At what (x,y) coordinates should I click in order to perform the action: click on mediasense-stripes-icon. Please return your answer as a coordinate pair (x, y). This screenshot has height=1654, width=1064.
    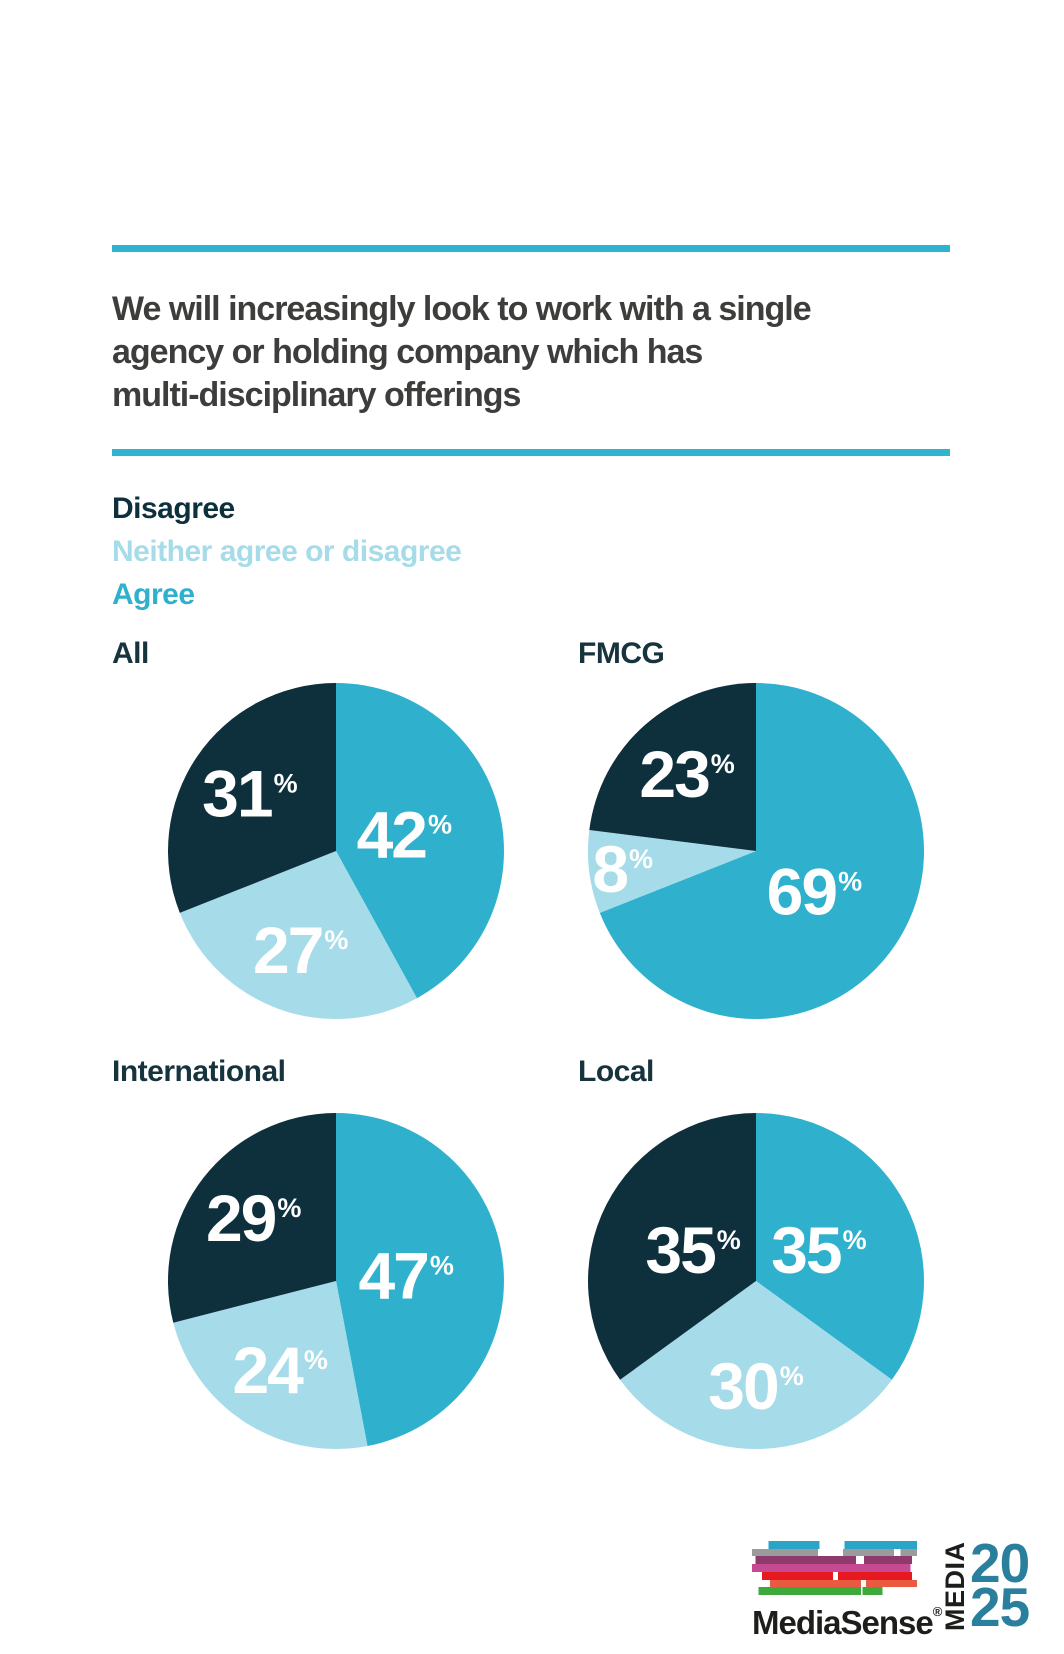
    Looking at the image, I should click on (834, 1568).